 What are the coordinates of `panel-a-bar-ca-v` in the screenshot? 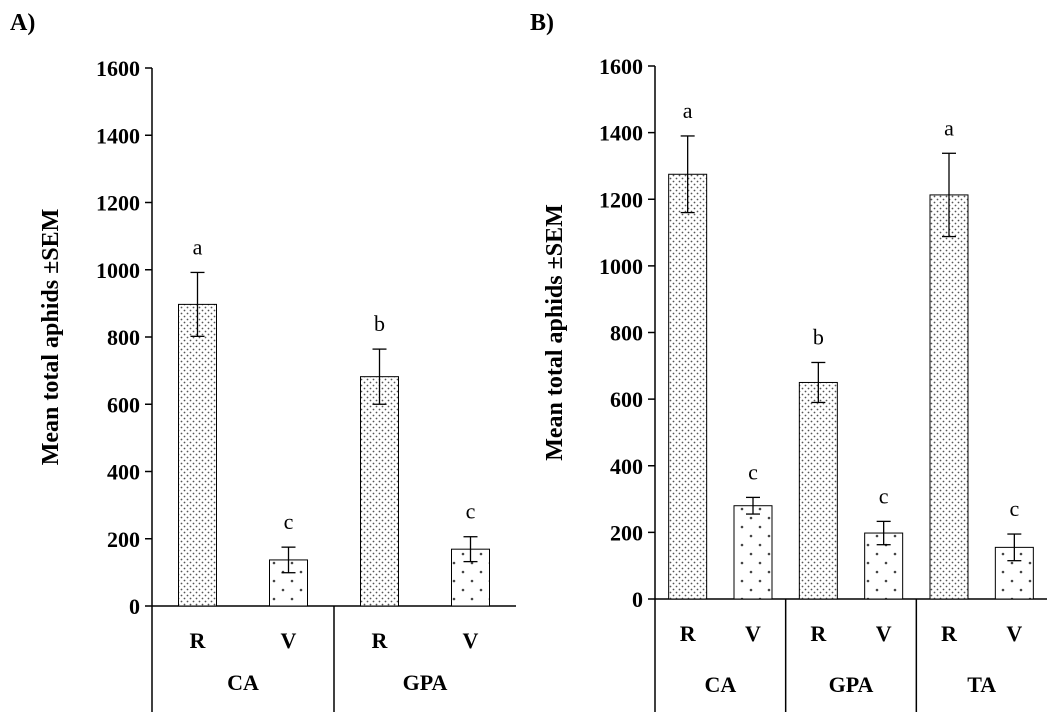 It's located at (288, 583).